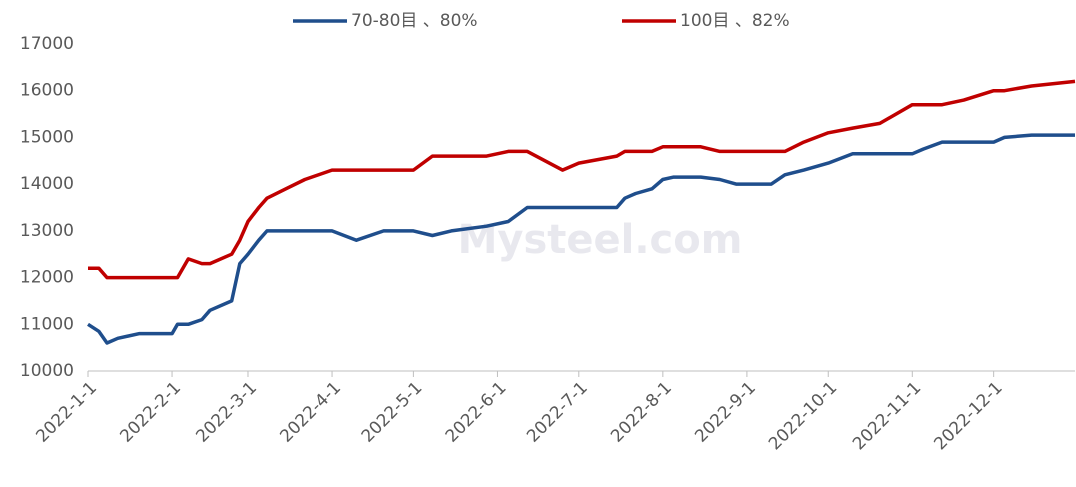 The height and width of the screenshot is (487, 1076). What do you see at coordinates (66, 412) in the screenshot?
I see `x-tick-label: 2022-1-1` at bounding box center [66, 412].